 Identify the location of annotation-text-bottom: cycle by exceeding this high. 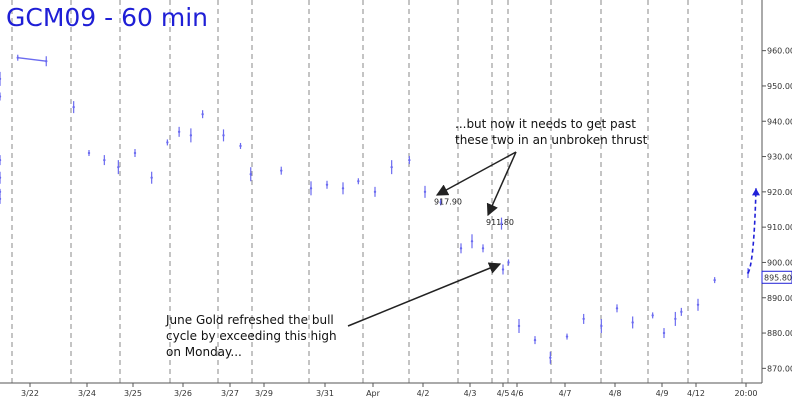
(251, 336).